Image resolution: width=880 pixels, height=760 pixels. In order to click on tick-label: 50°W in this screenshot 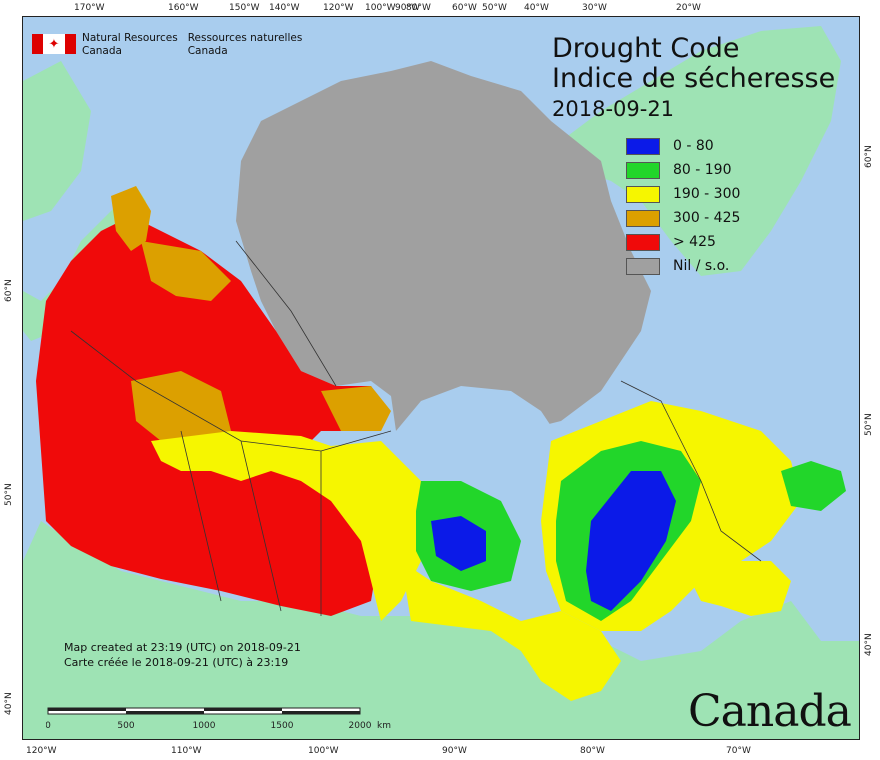, I will do `click(494, 8)`.